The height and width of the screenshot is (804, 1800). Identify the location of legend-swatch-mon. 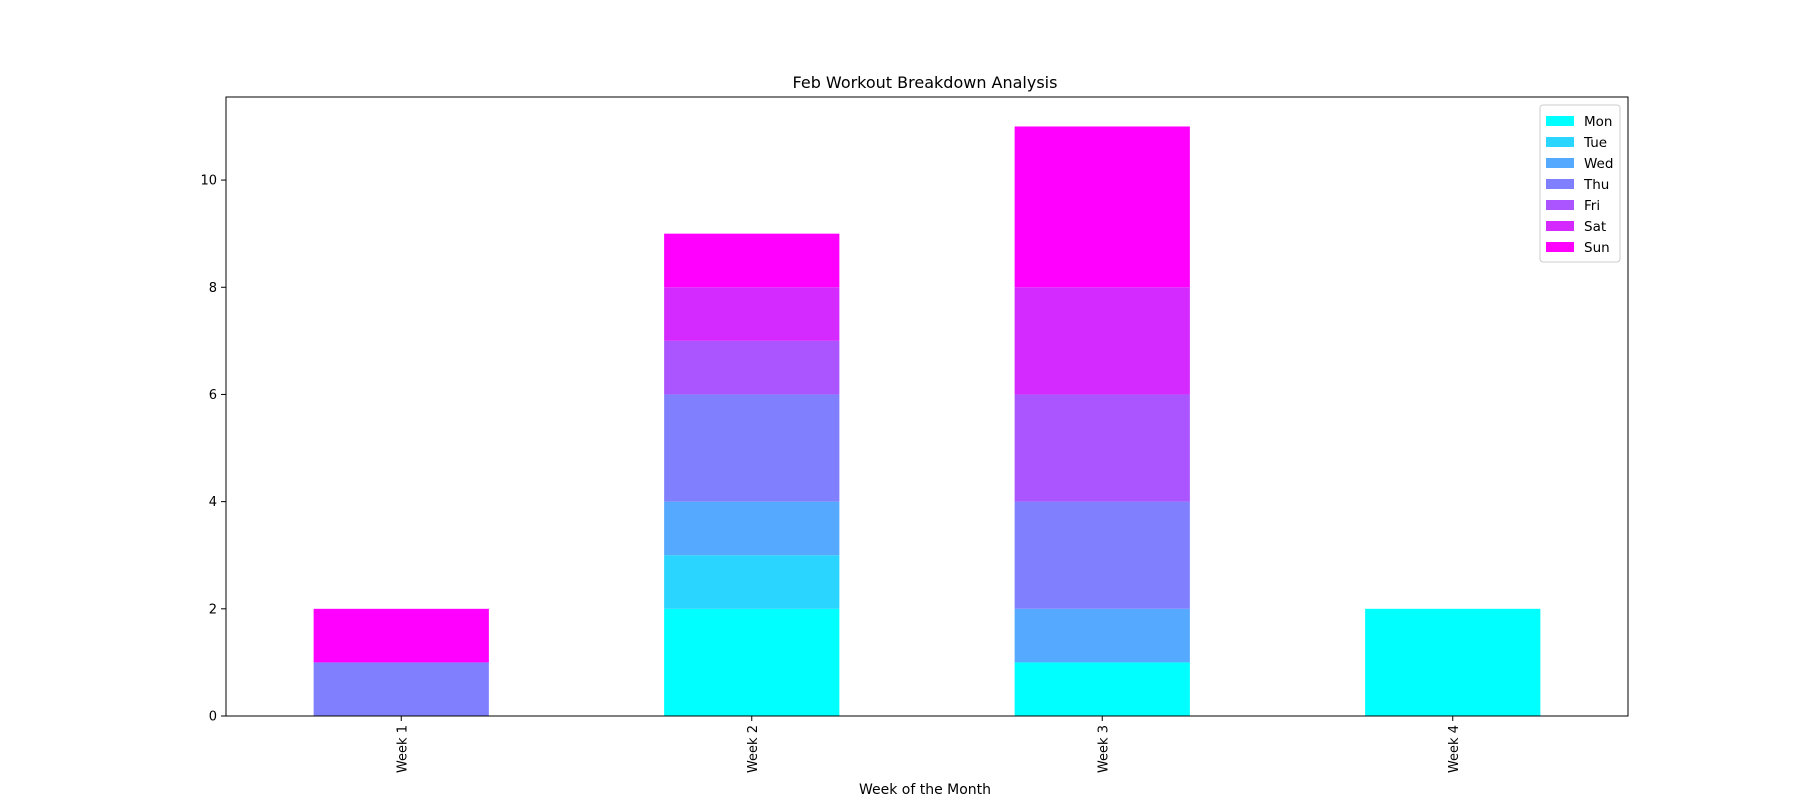
(1560, 121).